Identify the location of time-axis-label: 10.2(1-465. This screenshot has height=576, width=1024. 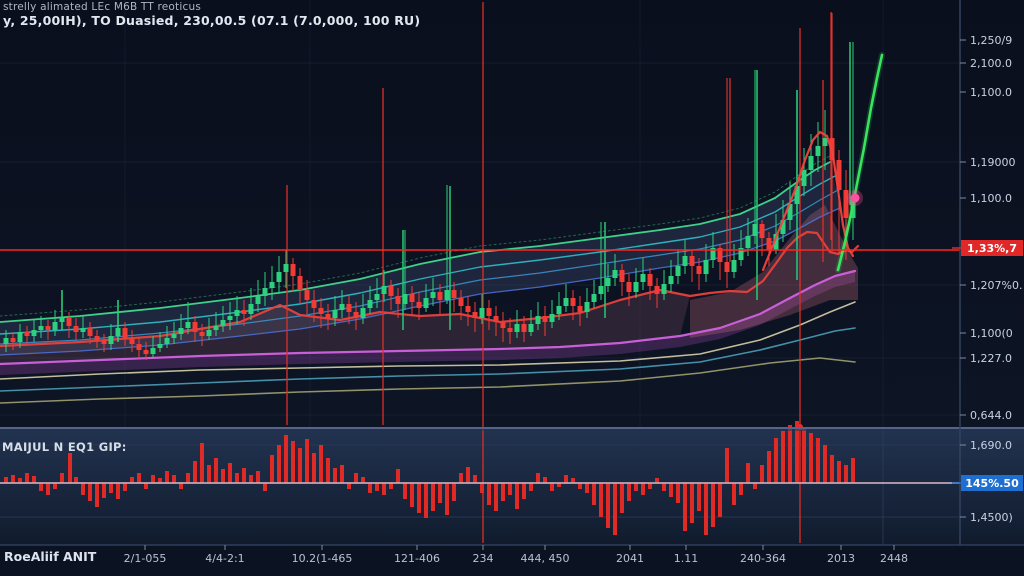
(322, 558).